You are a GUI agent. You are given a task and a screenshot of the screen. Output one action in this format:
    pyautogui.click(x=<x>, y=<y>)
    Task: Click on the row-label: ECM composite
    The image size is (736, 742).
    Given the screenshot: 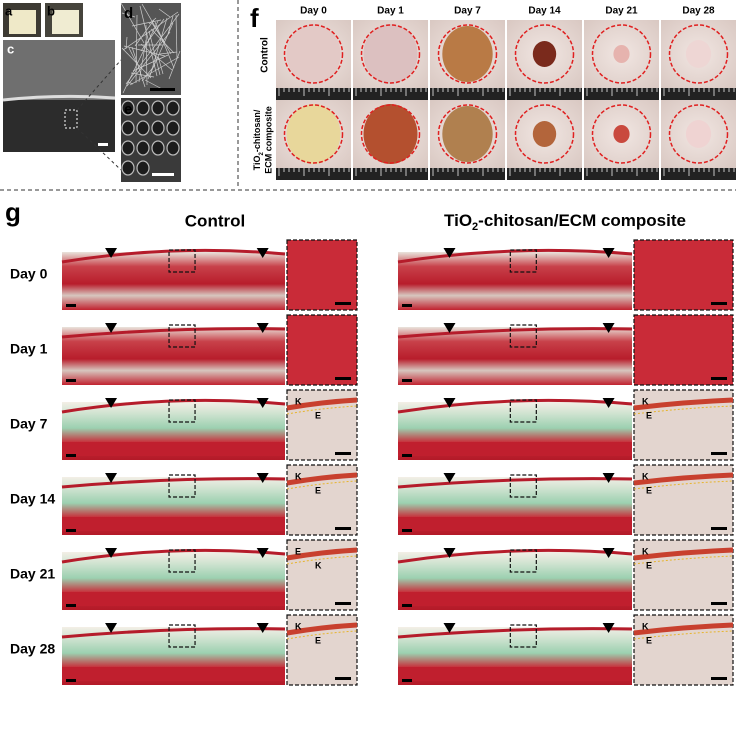 What is the action you would take?
    pyautogui.click(x=268, y=140)
    